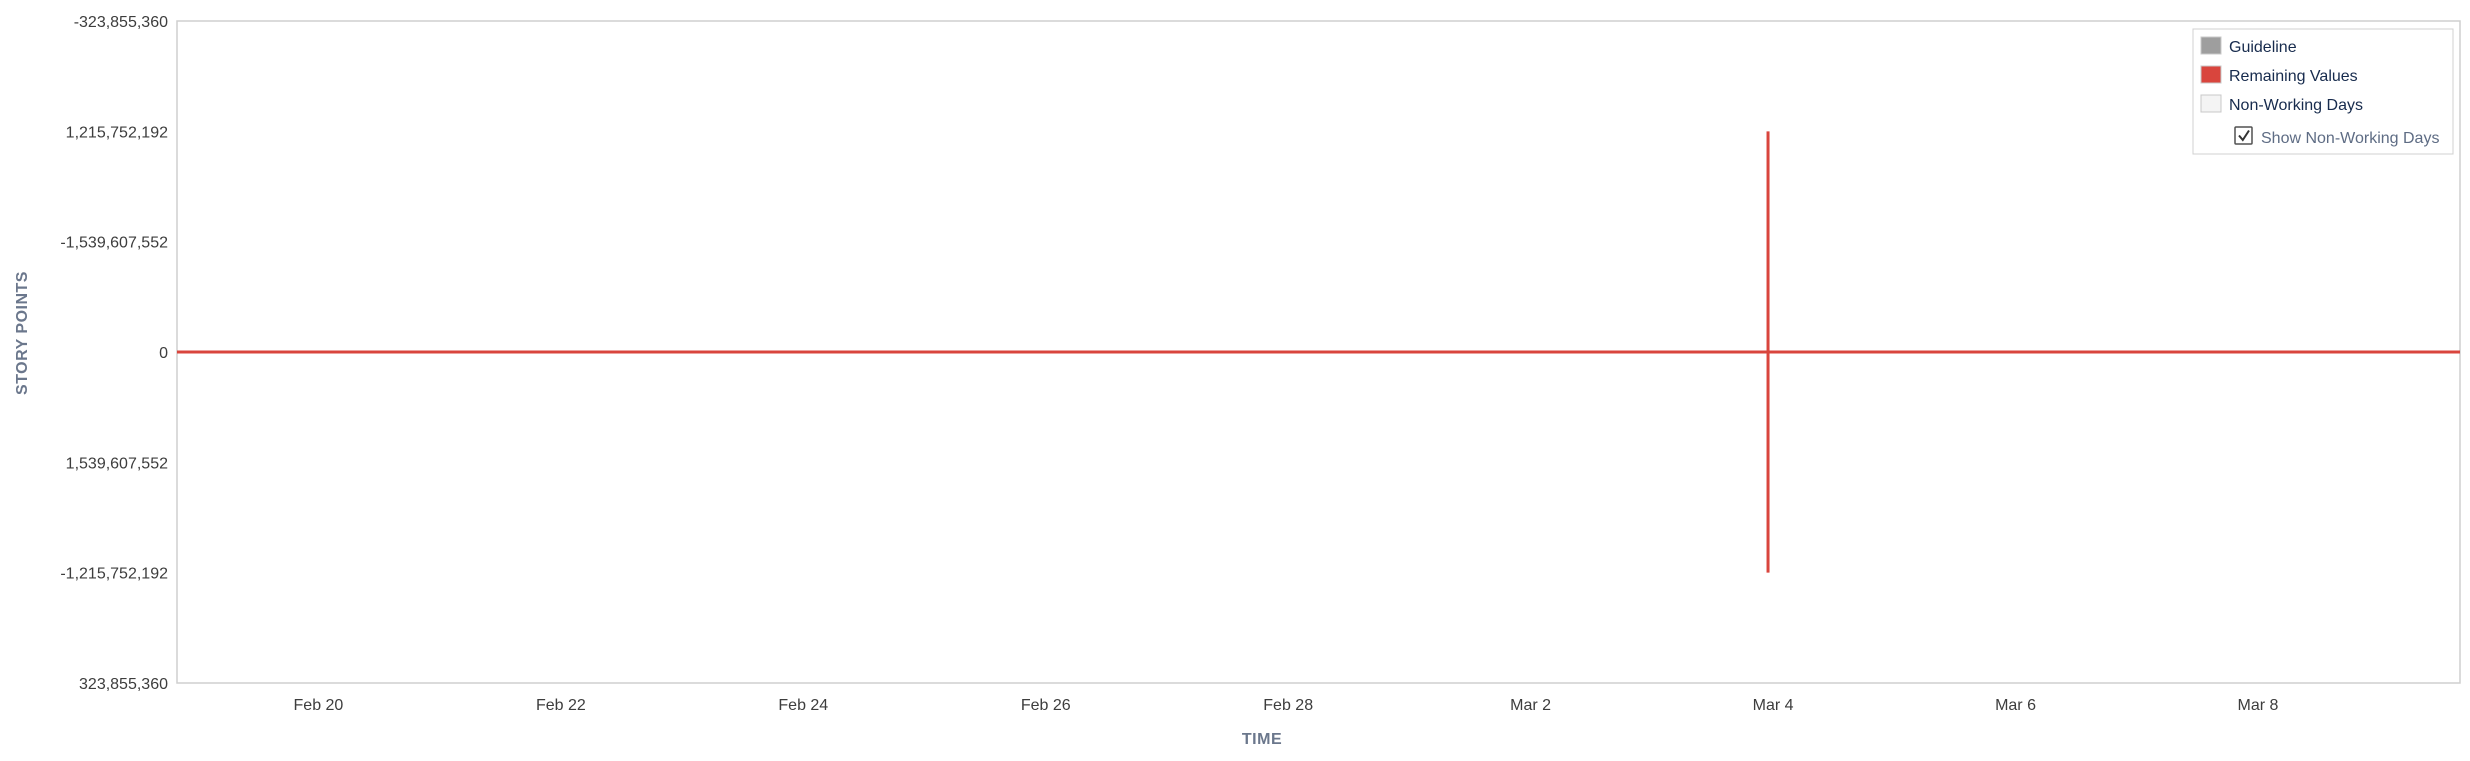  Describe the element at coordinates (2350, 138) in the screenshot. I see `show-non-working-days-label: Show Non-Working Days` at that location.